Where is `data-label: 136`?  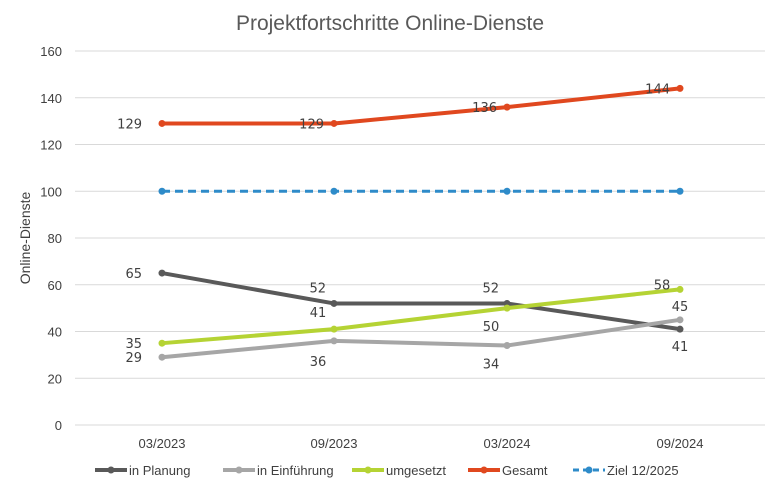
data-label: 136 is located at coordinates (484, 108).